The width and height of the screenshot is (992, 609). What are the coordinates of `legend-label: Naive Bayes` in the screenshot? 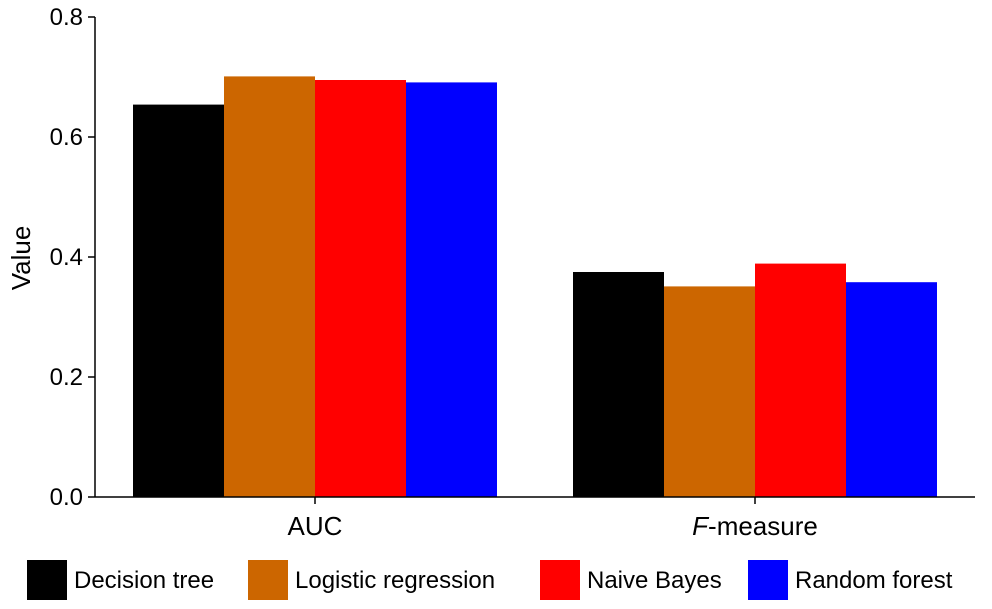 It's located at (654, 580).